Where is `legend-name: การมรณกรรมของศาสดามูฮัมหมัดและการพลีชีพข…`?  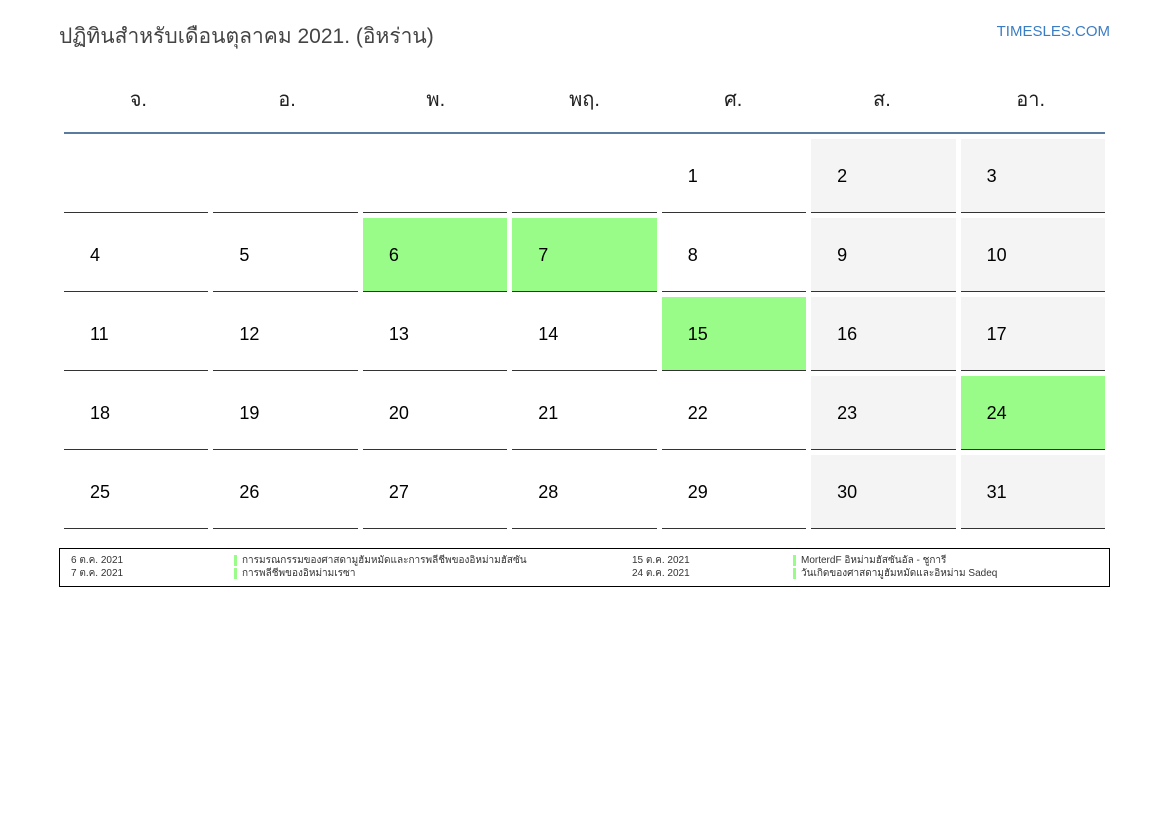
legend-name: การมรณกรรมของศาสดามูฮัมหมัดและการพลีชีพข… is located at coordinates (384, 561).